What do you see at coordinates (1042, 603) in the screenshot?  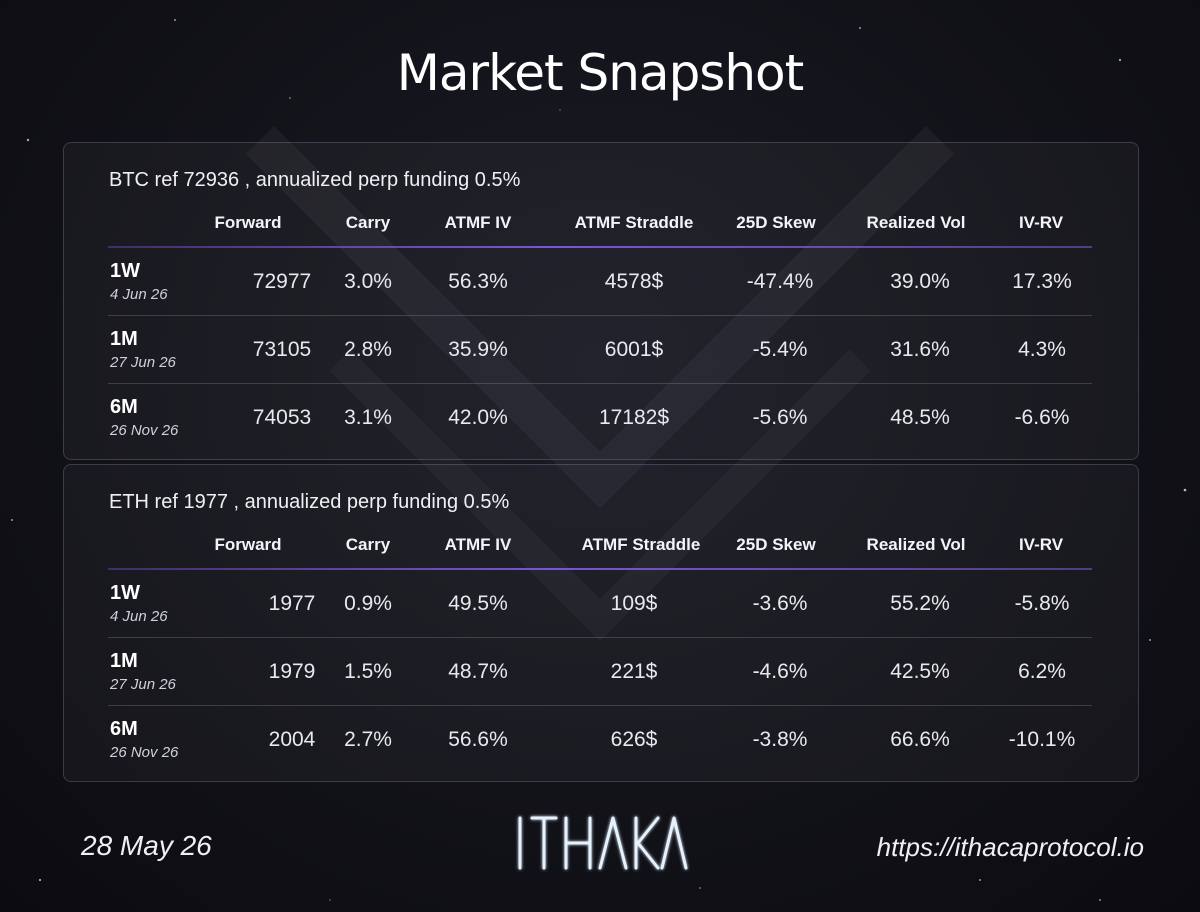 I see `iv-rv-value: -5.8%` at bounding box center [1042, 603].